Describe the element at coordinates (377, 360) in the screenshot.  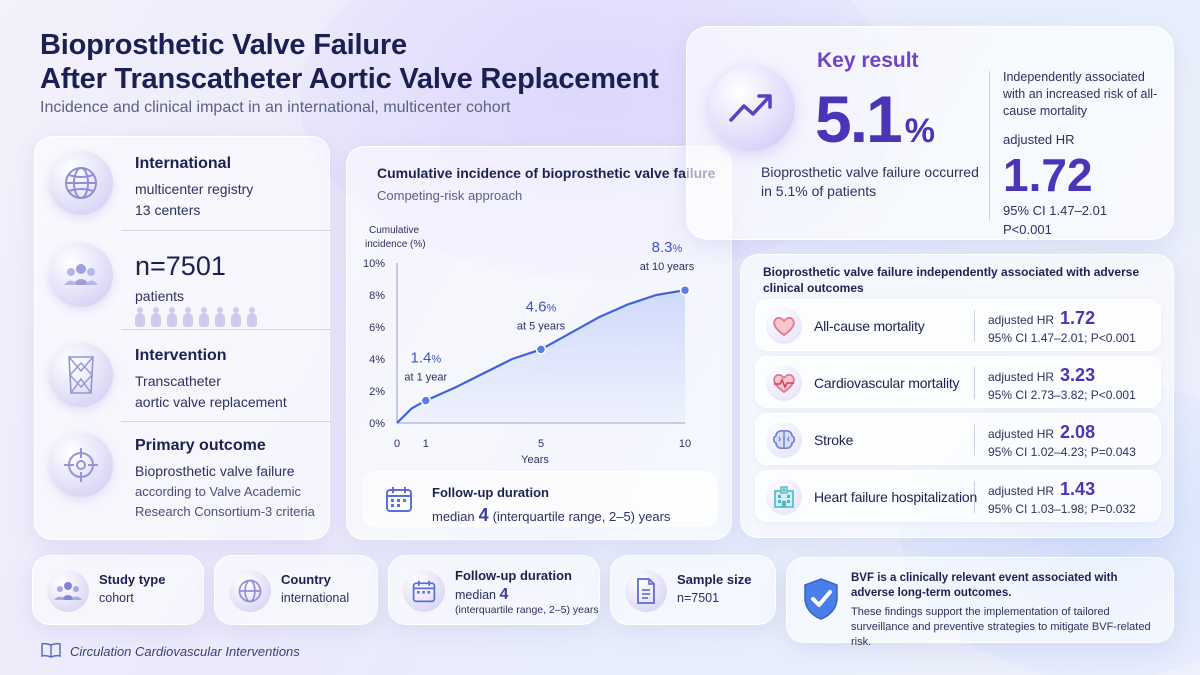
I see `y-tick-label: 4%` at that location.